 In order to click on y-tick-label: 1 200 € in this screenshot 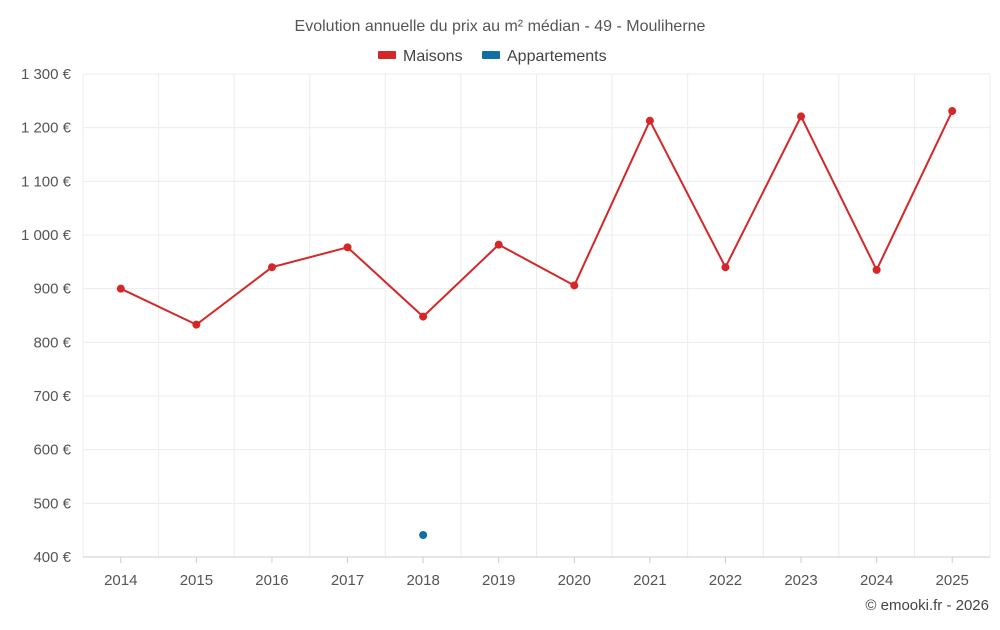, I will do `click(46, 128)`.